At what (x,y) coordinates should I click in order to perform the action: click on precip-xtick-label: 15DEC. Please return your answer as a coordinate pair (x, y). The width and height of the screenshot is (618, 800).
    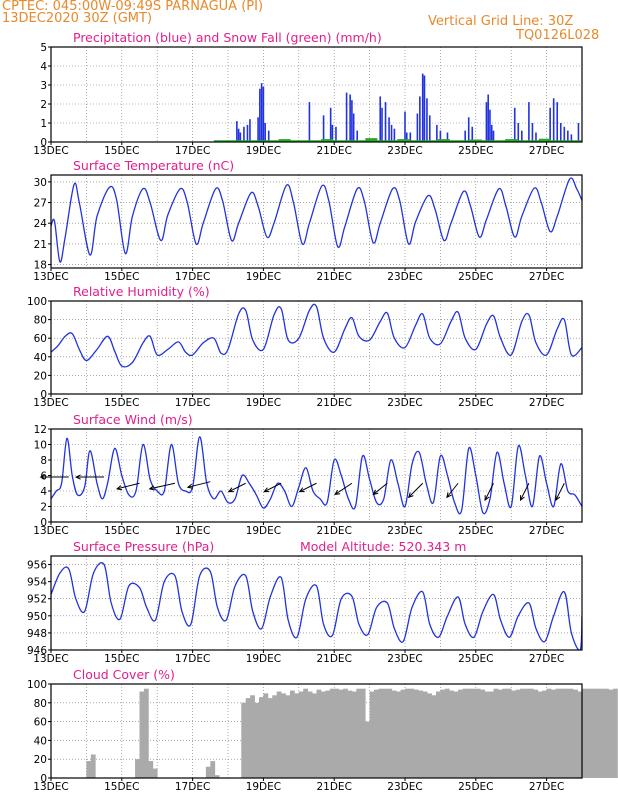
    Looking at the image, I should click on (121, 151).